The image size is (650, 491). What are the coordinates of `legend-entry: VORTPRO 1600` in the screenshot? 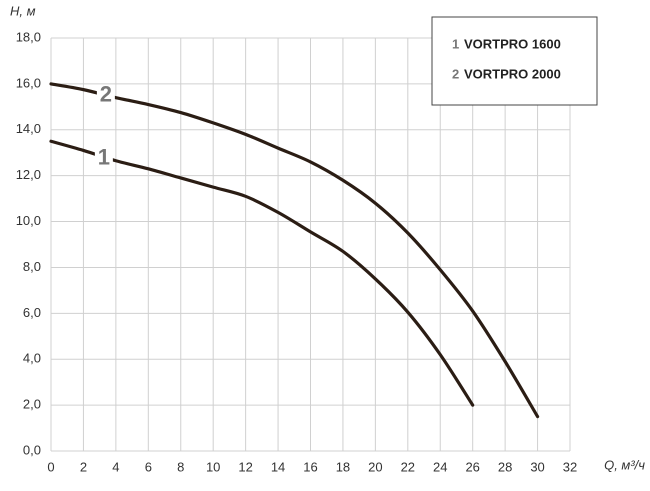 It's located at (512, 43).